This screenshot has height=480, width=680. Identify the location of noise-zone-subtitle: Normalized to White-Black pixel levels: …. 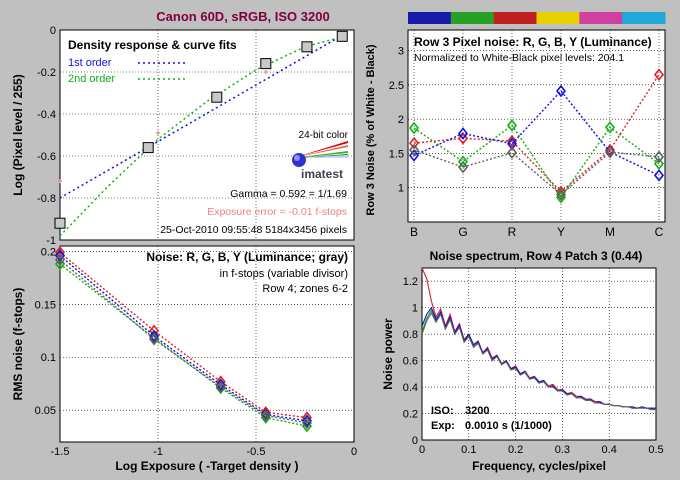
(519, 58).